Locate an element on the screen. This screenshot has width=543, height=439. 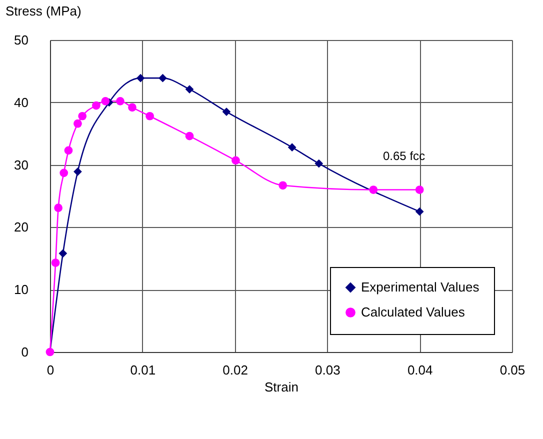
x-axis-title: Strain is located at coordinates (281, 387).